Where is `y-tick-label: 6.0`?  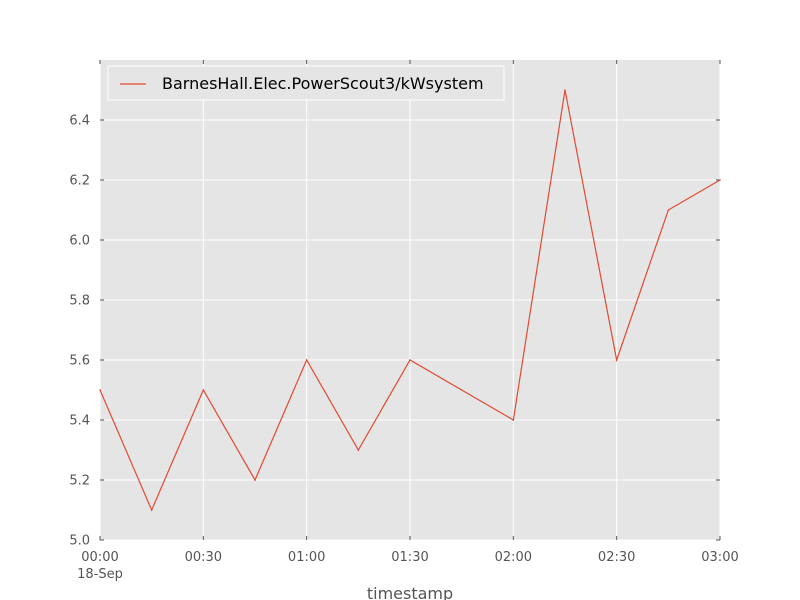 y-tick-label: 6.0 is located at coordinates (79, 241).